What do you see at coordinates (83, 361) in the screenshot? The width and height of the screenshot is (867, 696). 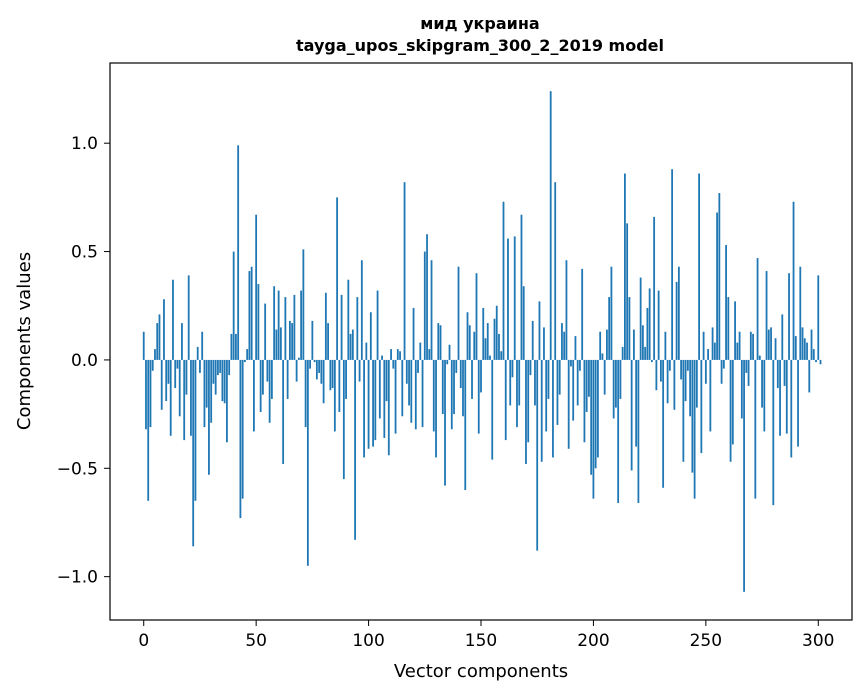 I see `y-axis-ticks: −1.0 −0.5 0.0 0.5 1.0` at bounding box center [83, 361].